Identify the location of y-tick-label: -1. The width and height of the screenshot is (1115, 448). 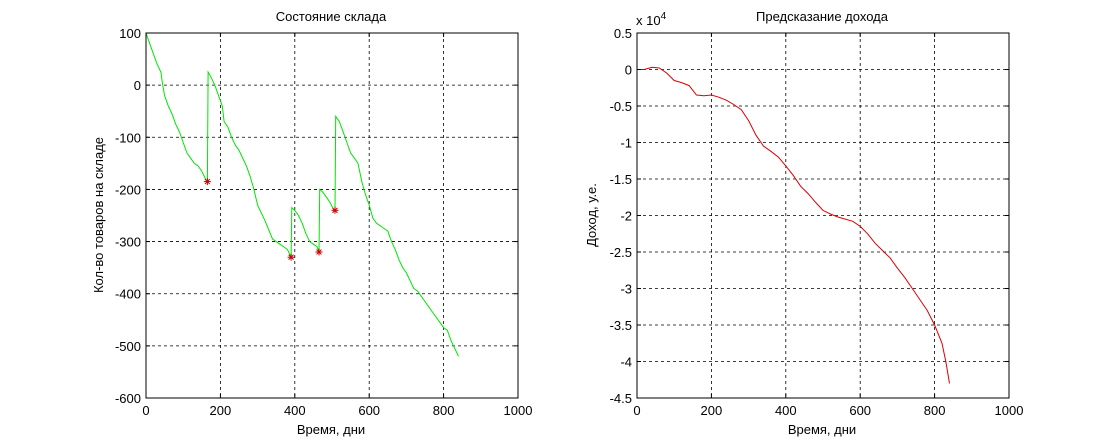
(626, 143).